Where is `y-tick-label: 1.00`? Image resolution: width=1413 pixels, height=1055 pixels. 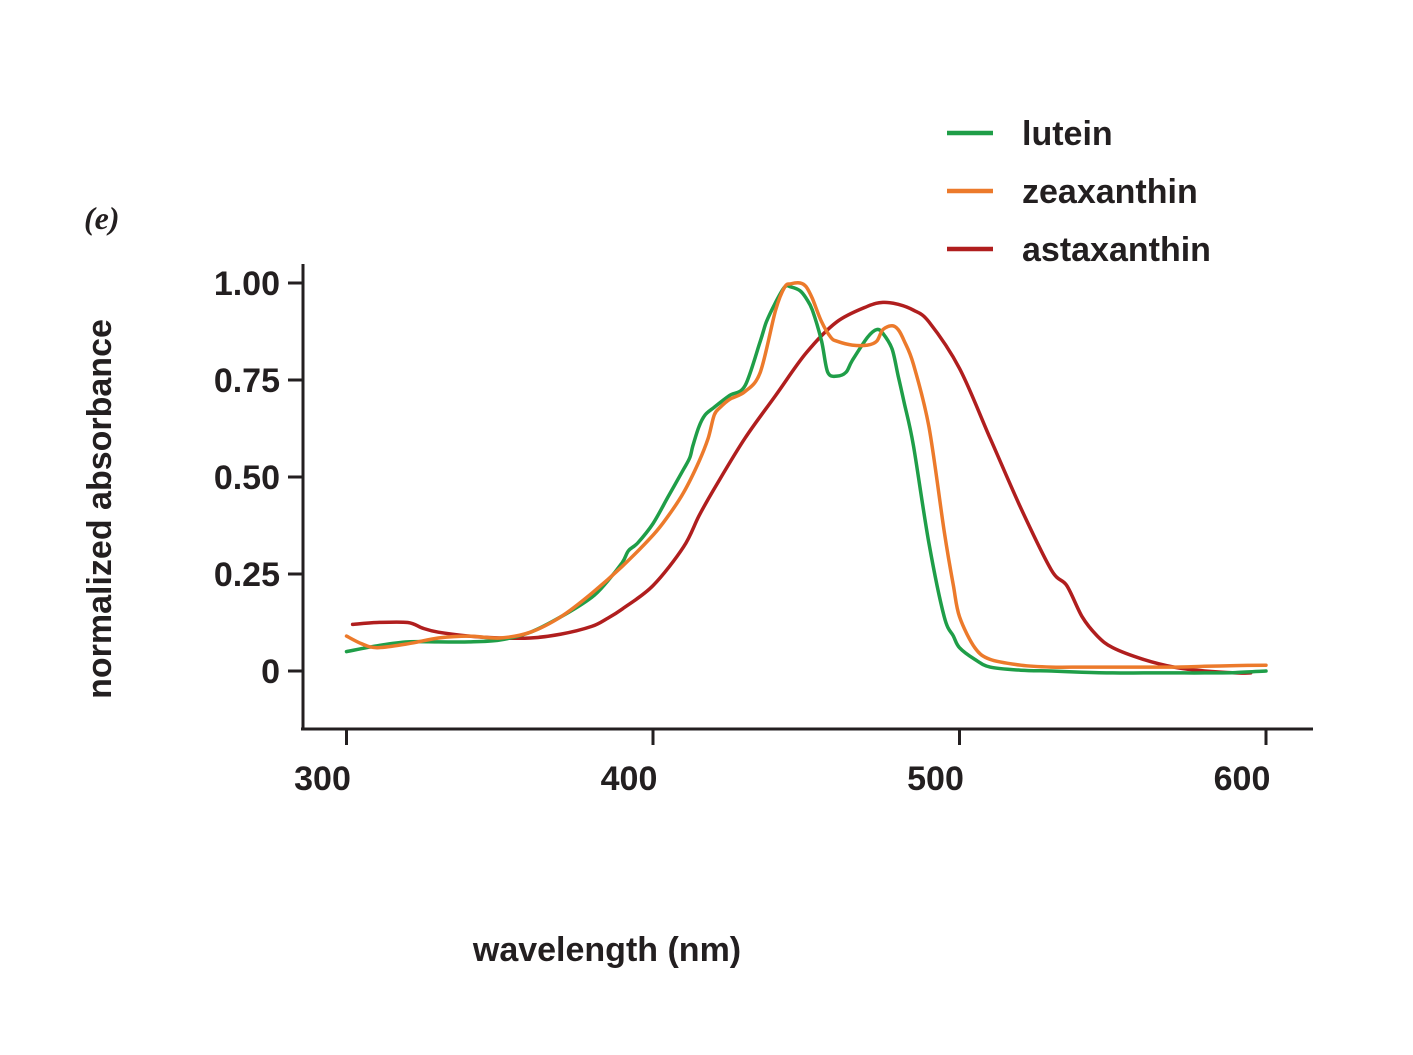
y-tick-label: 1.00 is located at coordinates (247, 284).